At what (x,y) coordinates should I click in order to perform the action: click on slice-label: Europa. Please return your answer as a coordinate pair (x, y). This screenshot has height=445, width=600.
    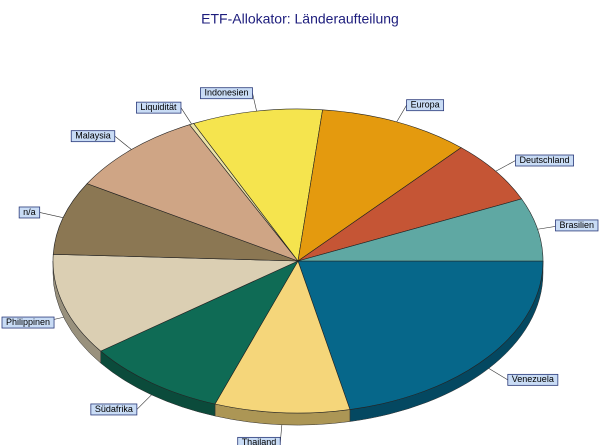
    Looking at the image, I should click on (425, 105).